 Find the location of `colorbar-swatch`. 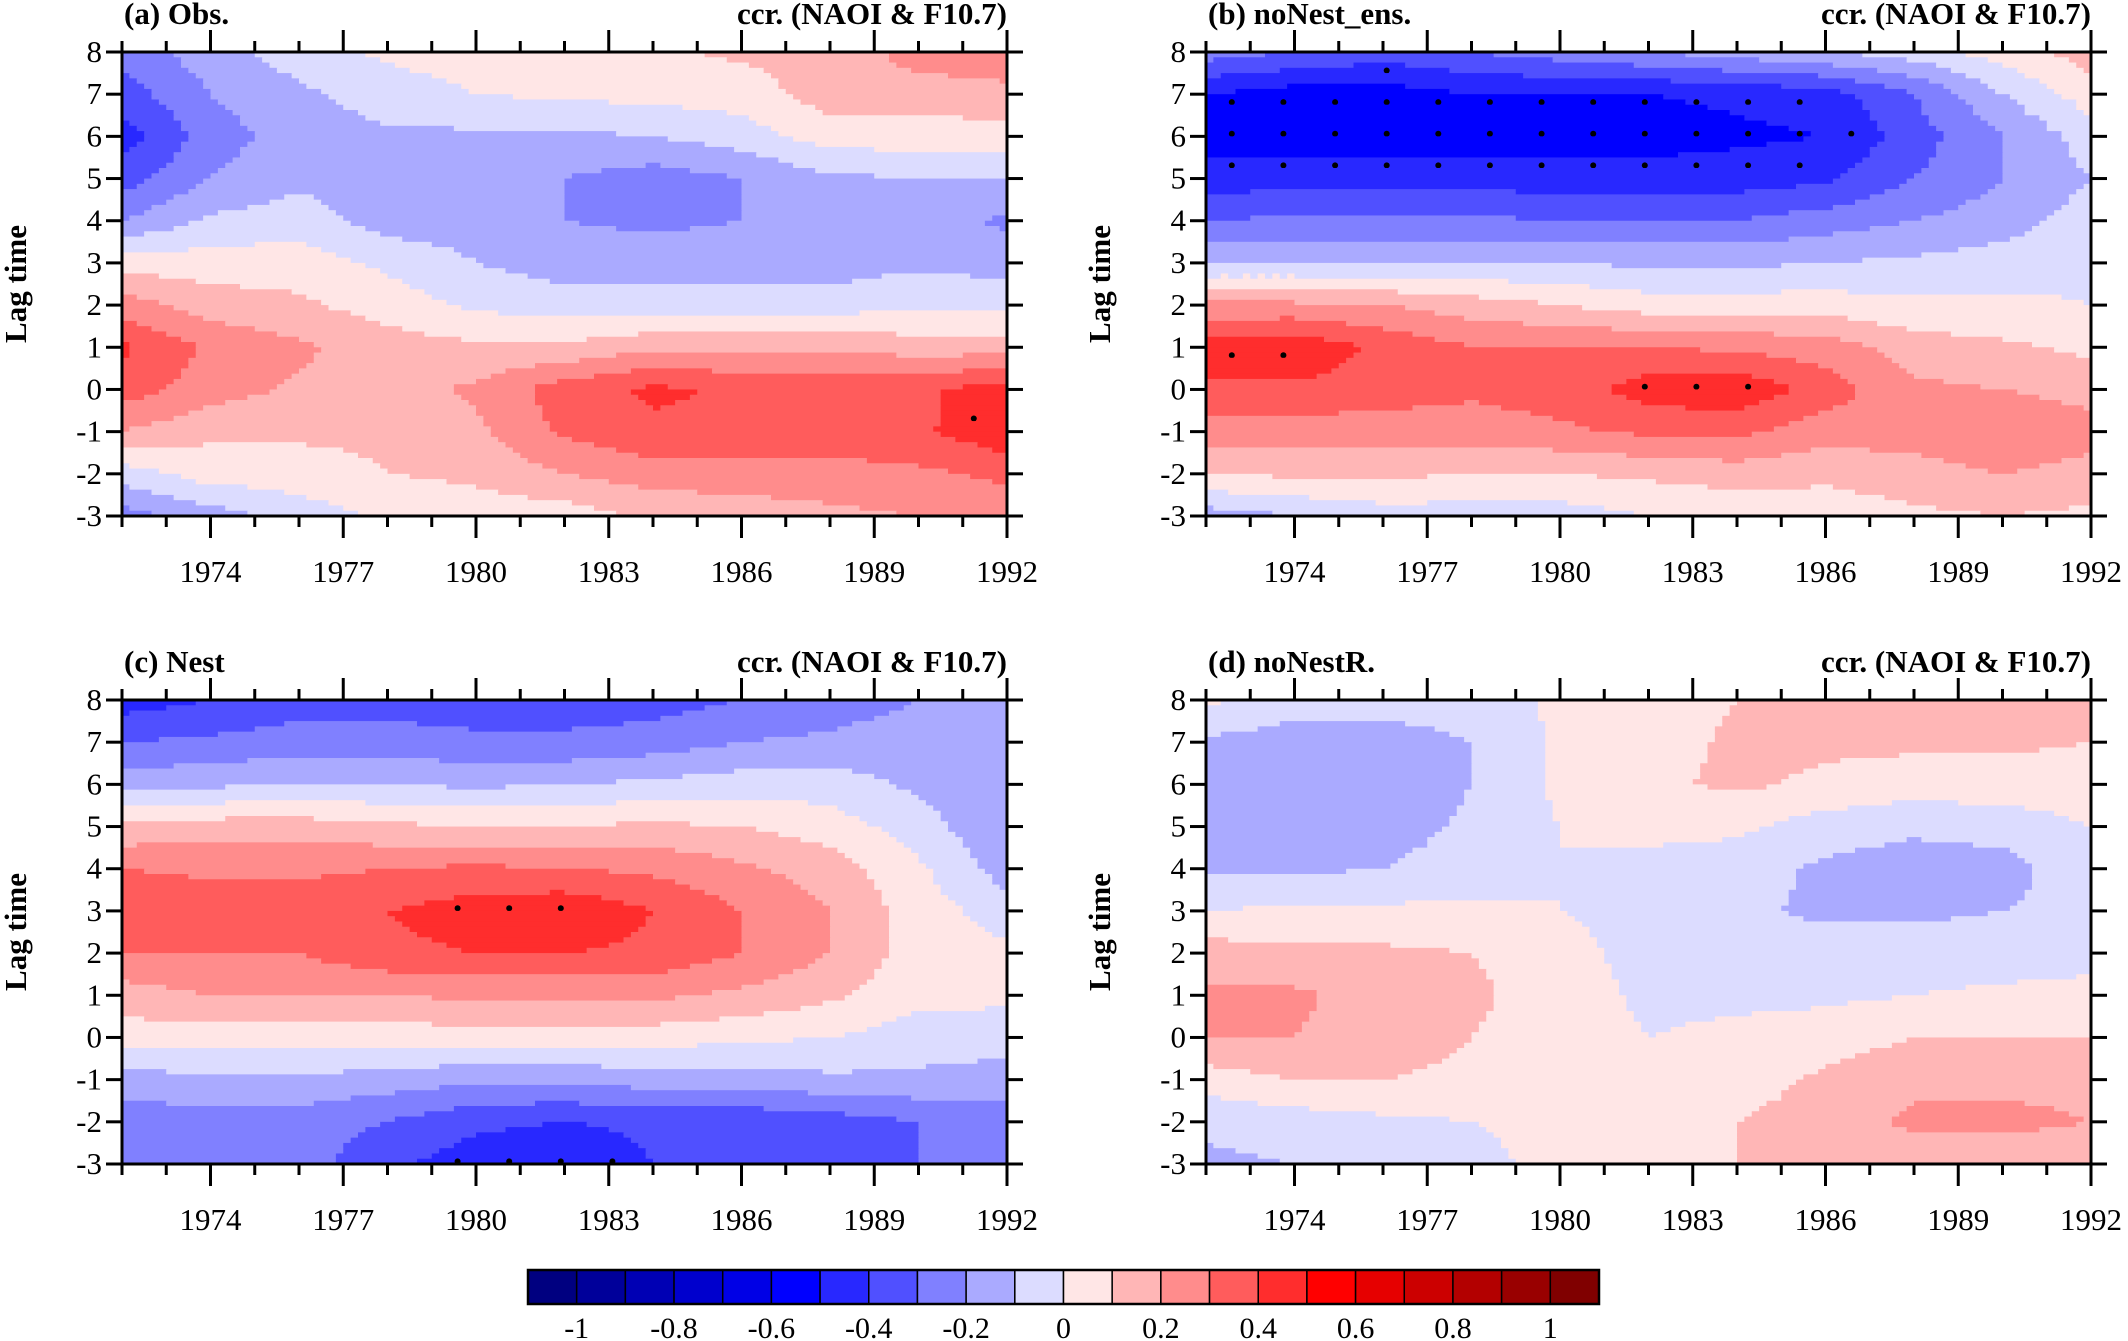

colorbar-swatch is located at coordinates (941, 1287).